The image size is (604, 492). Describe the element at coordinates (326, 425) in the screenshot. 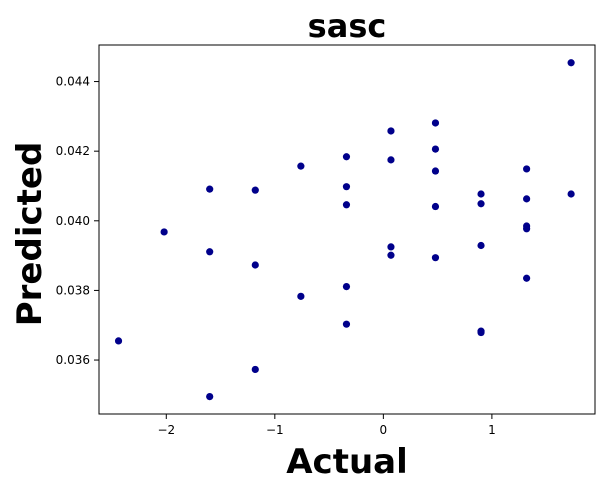

I see `x-axis: −2 −1 0 1` at that location.